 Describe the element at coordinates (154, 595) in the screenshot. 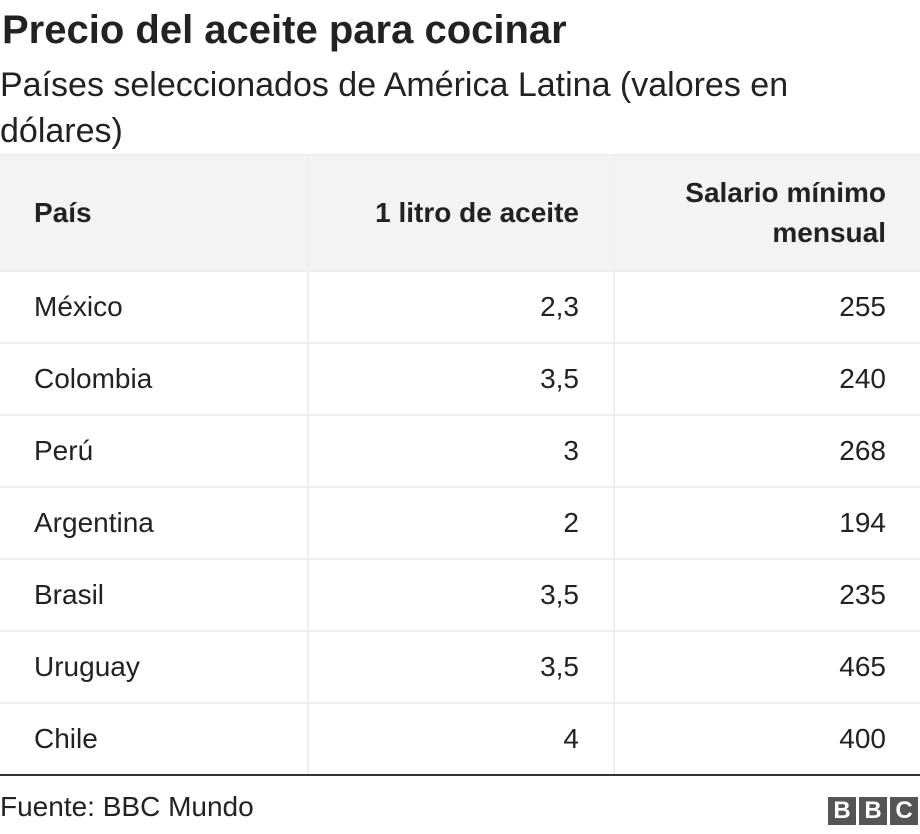

I see `cell-country: Brasil` at that location.